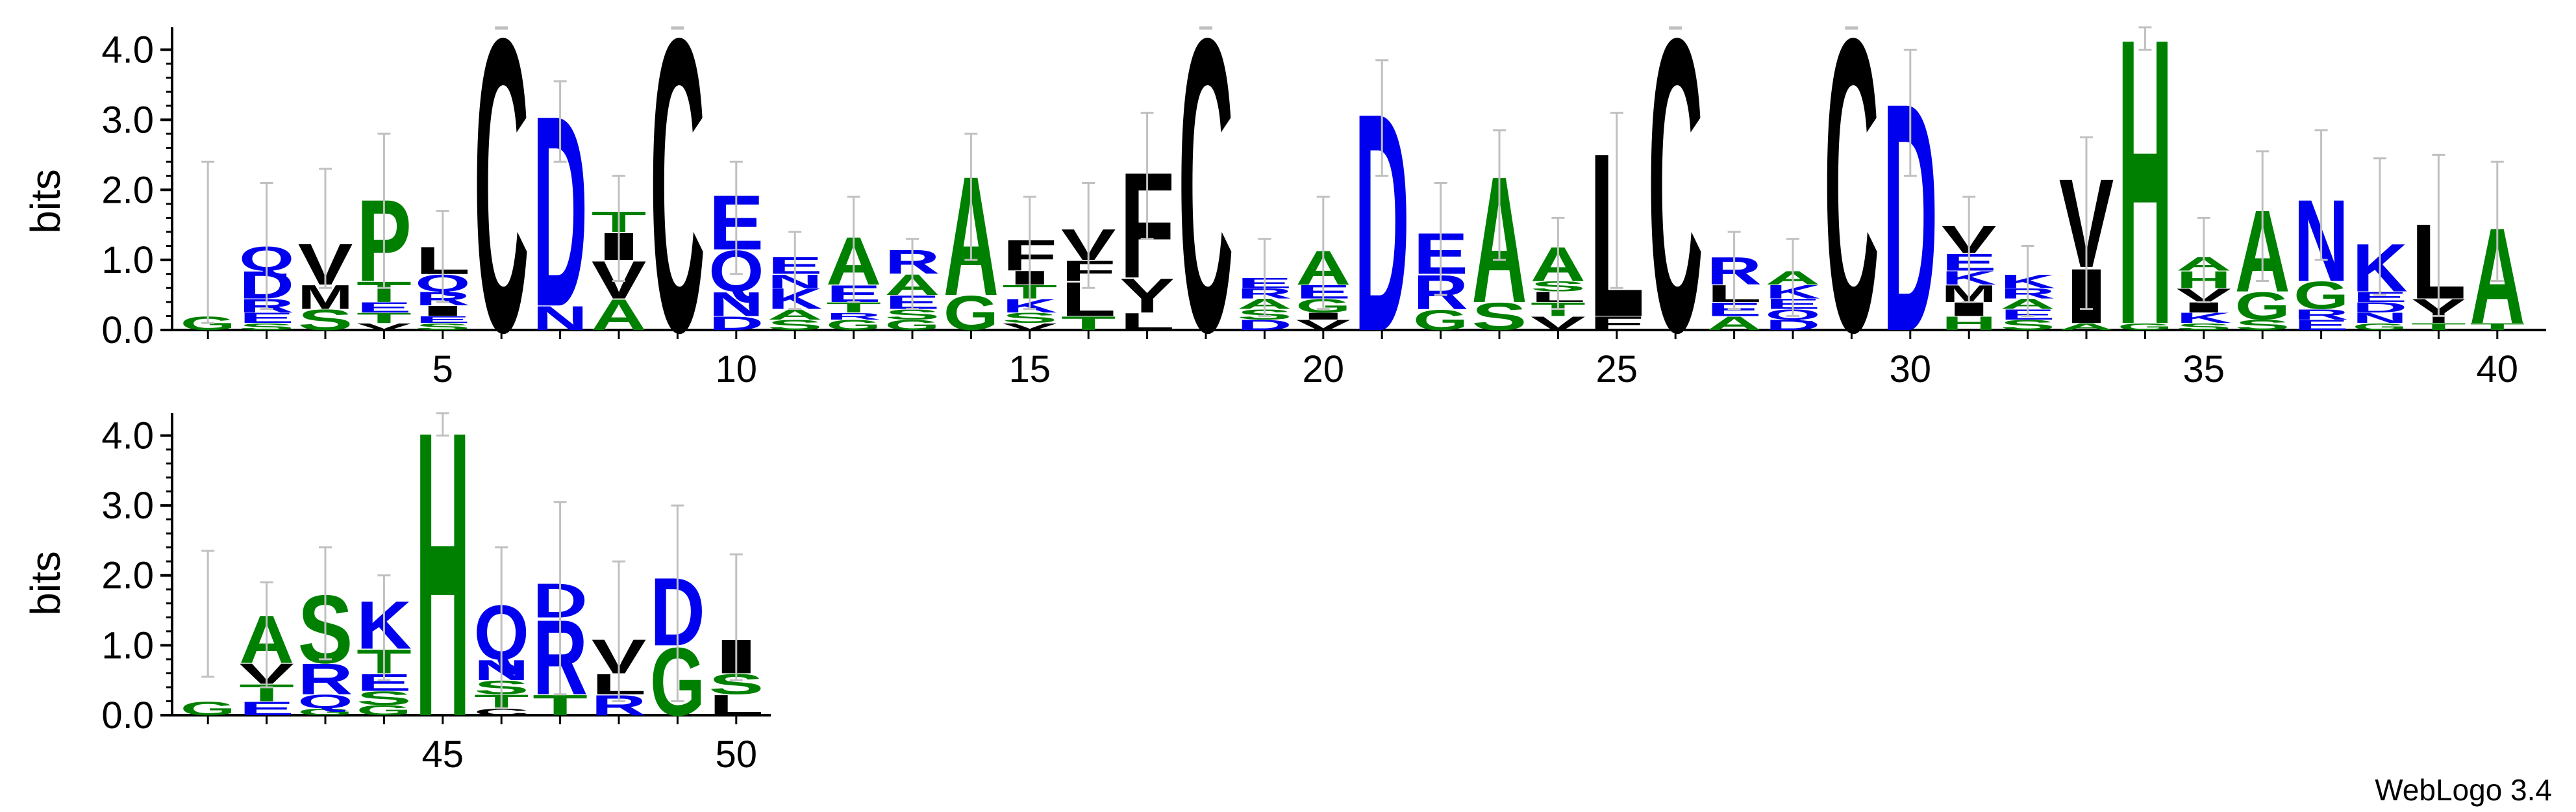 Image resolution: width=2576 pixels, height=812 pixels. What do you see at coordinates (443, 754) in the screenshot?
I see `x-tick-label: 45` at bounding box center [443, 754].